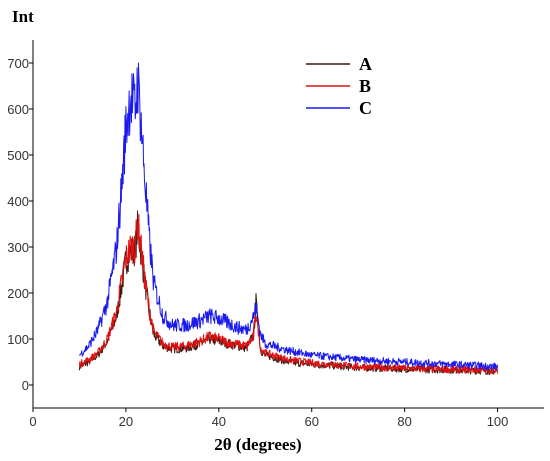  Describe the element at coordinates (126, 421) in the screenshot. I see `x-tick-label: 20` at that location.